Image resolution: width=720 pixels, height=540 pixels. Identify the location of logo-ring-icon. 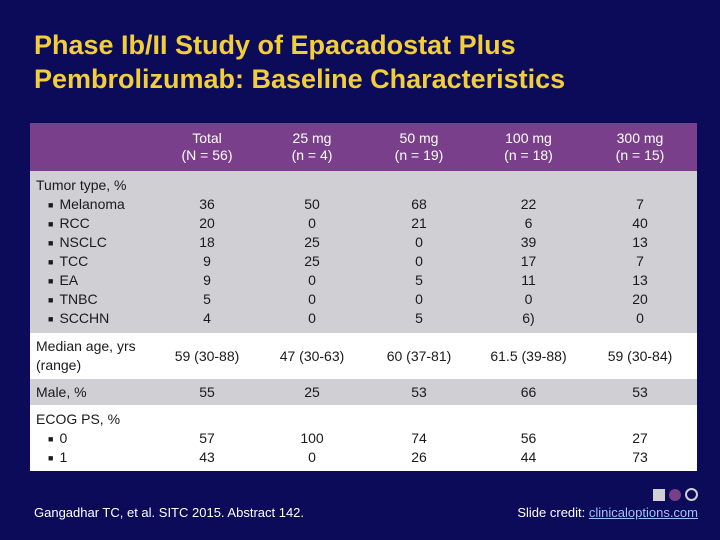
(691, 494).